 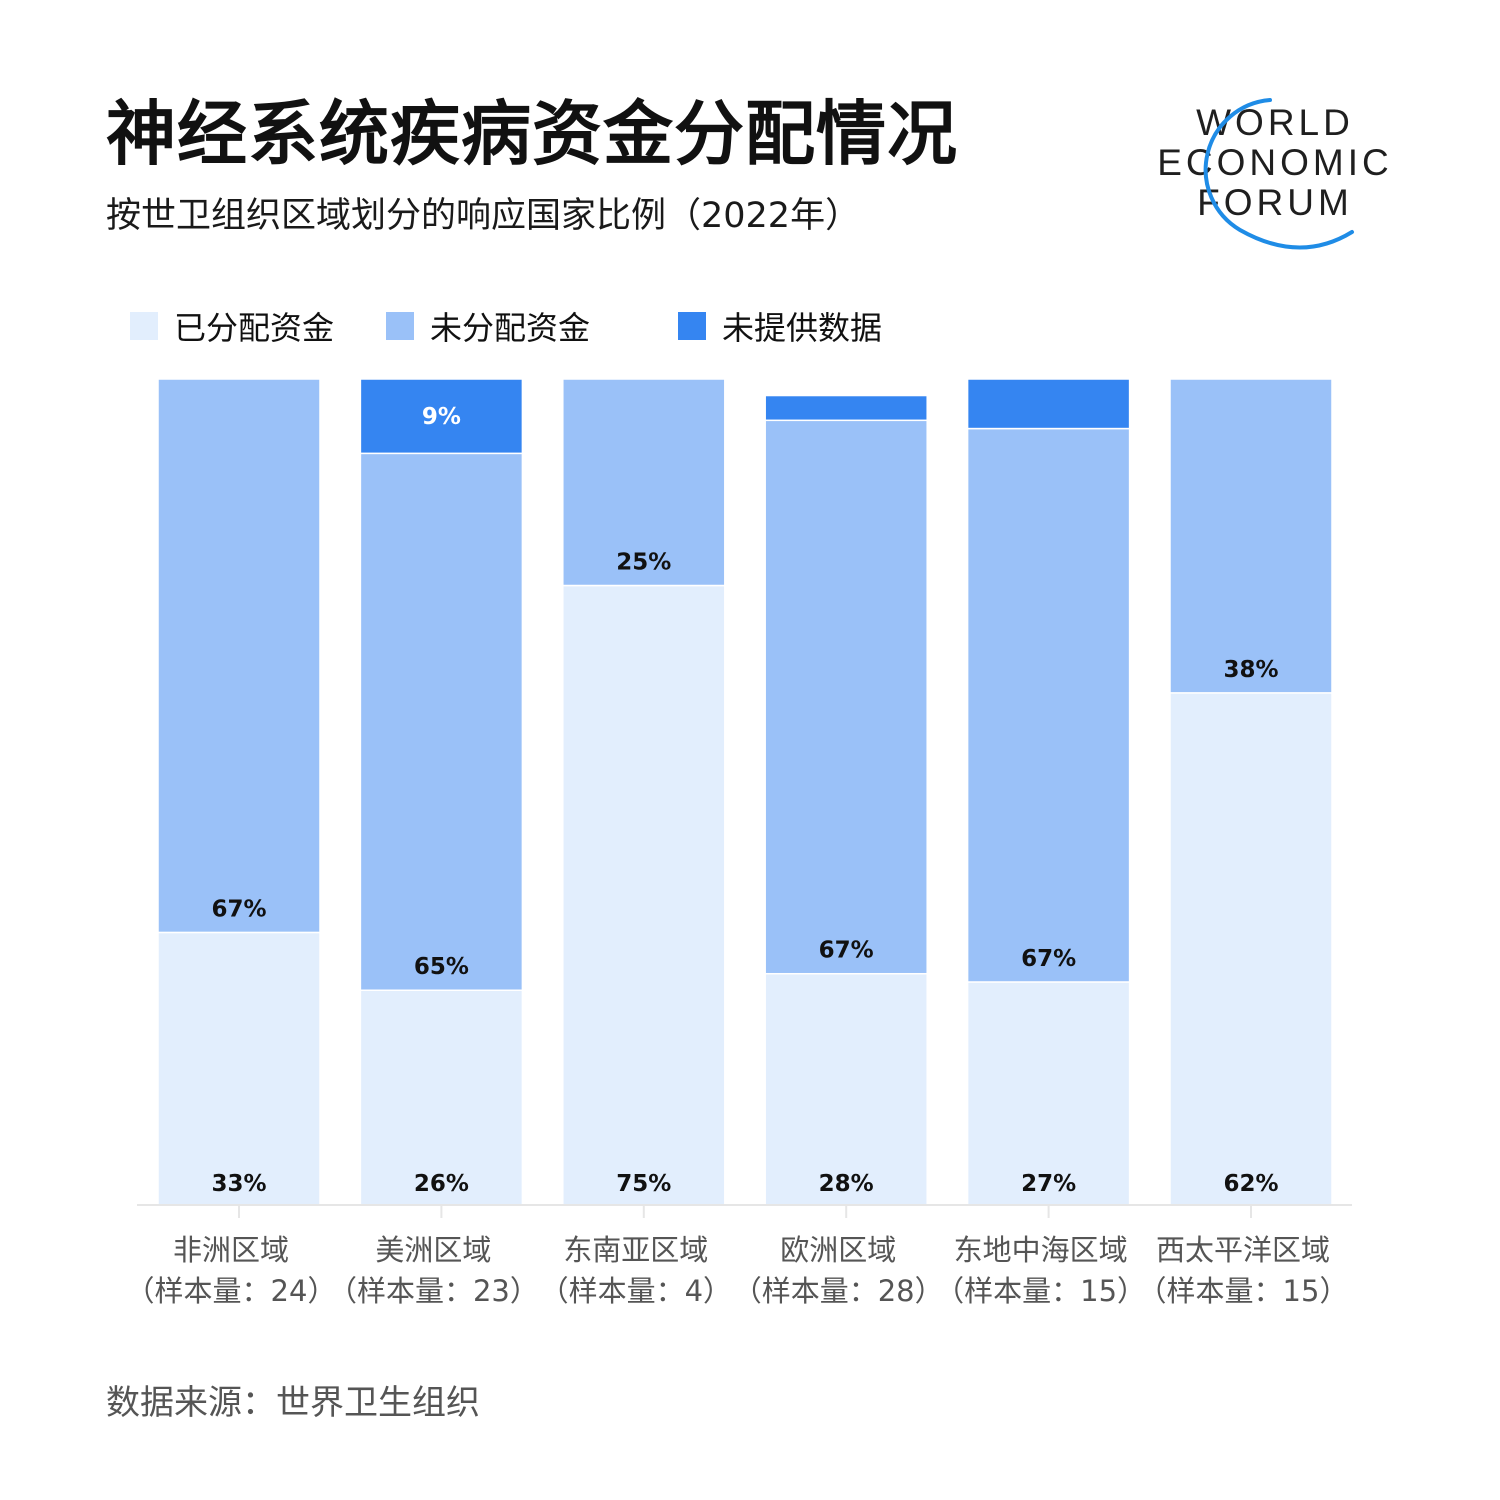 I want to click on data-label-unallocated-5: 67%, so click(x=1048, y=959).